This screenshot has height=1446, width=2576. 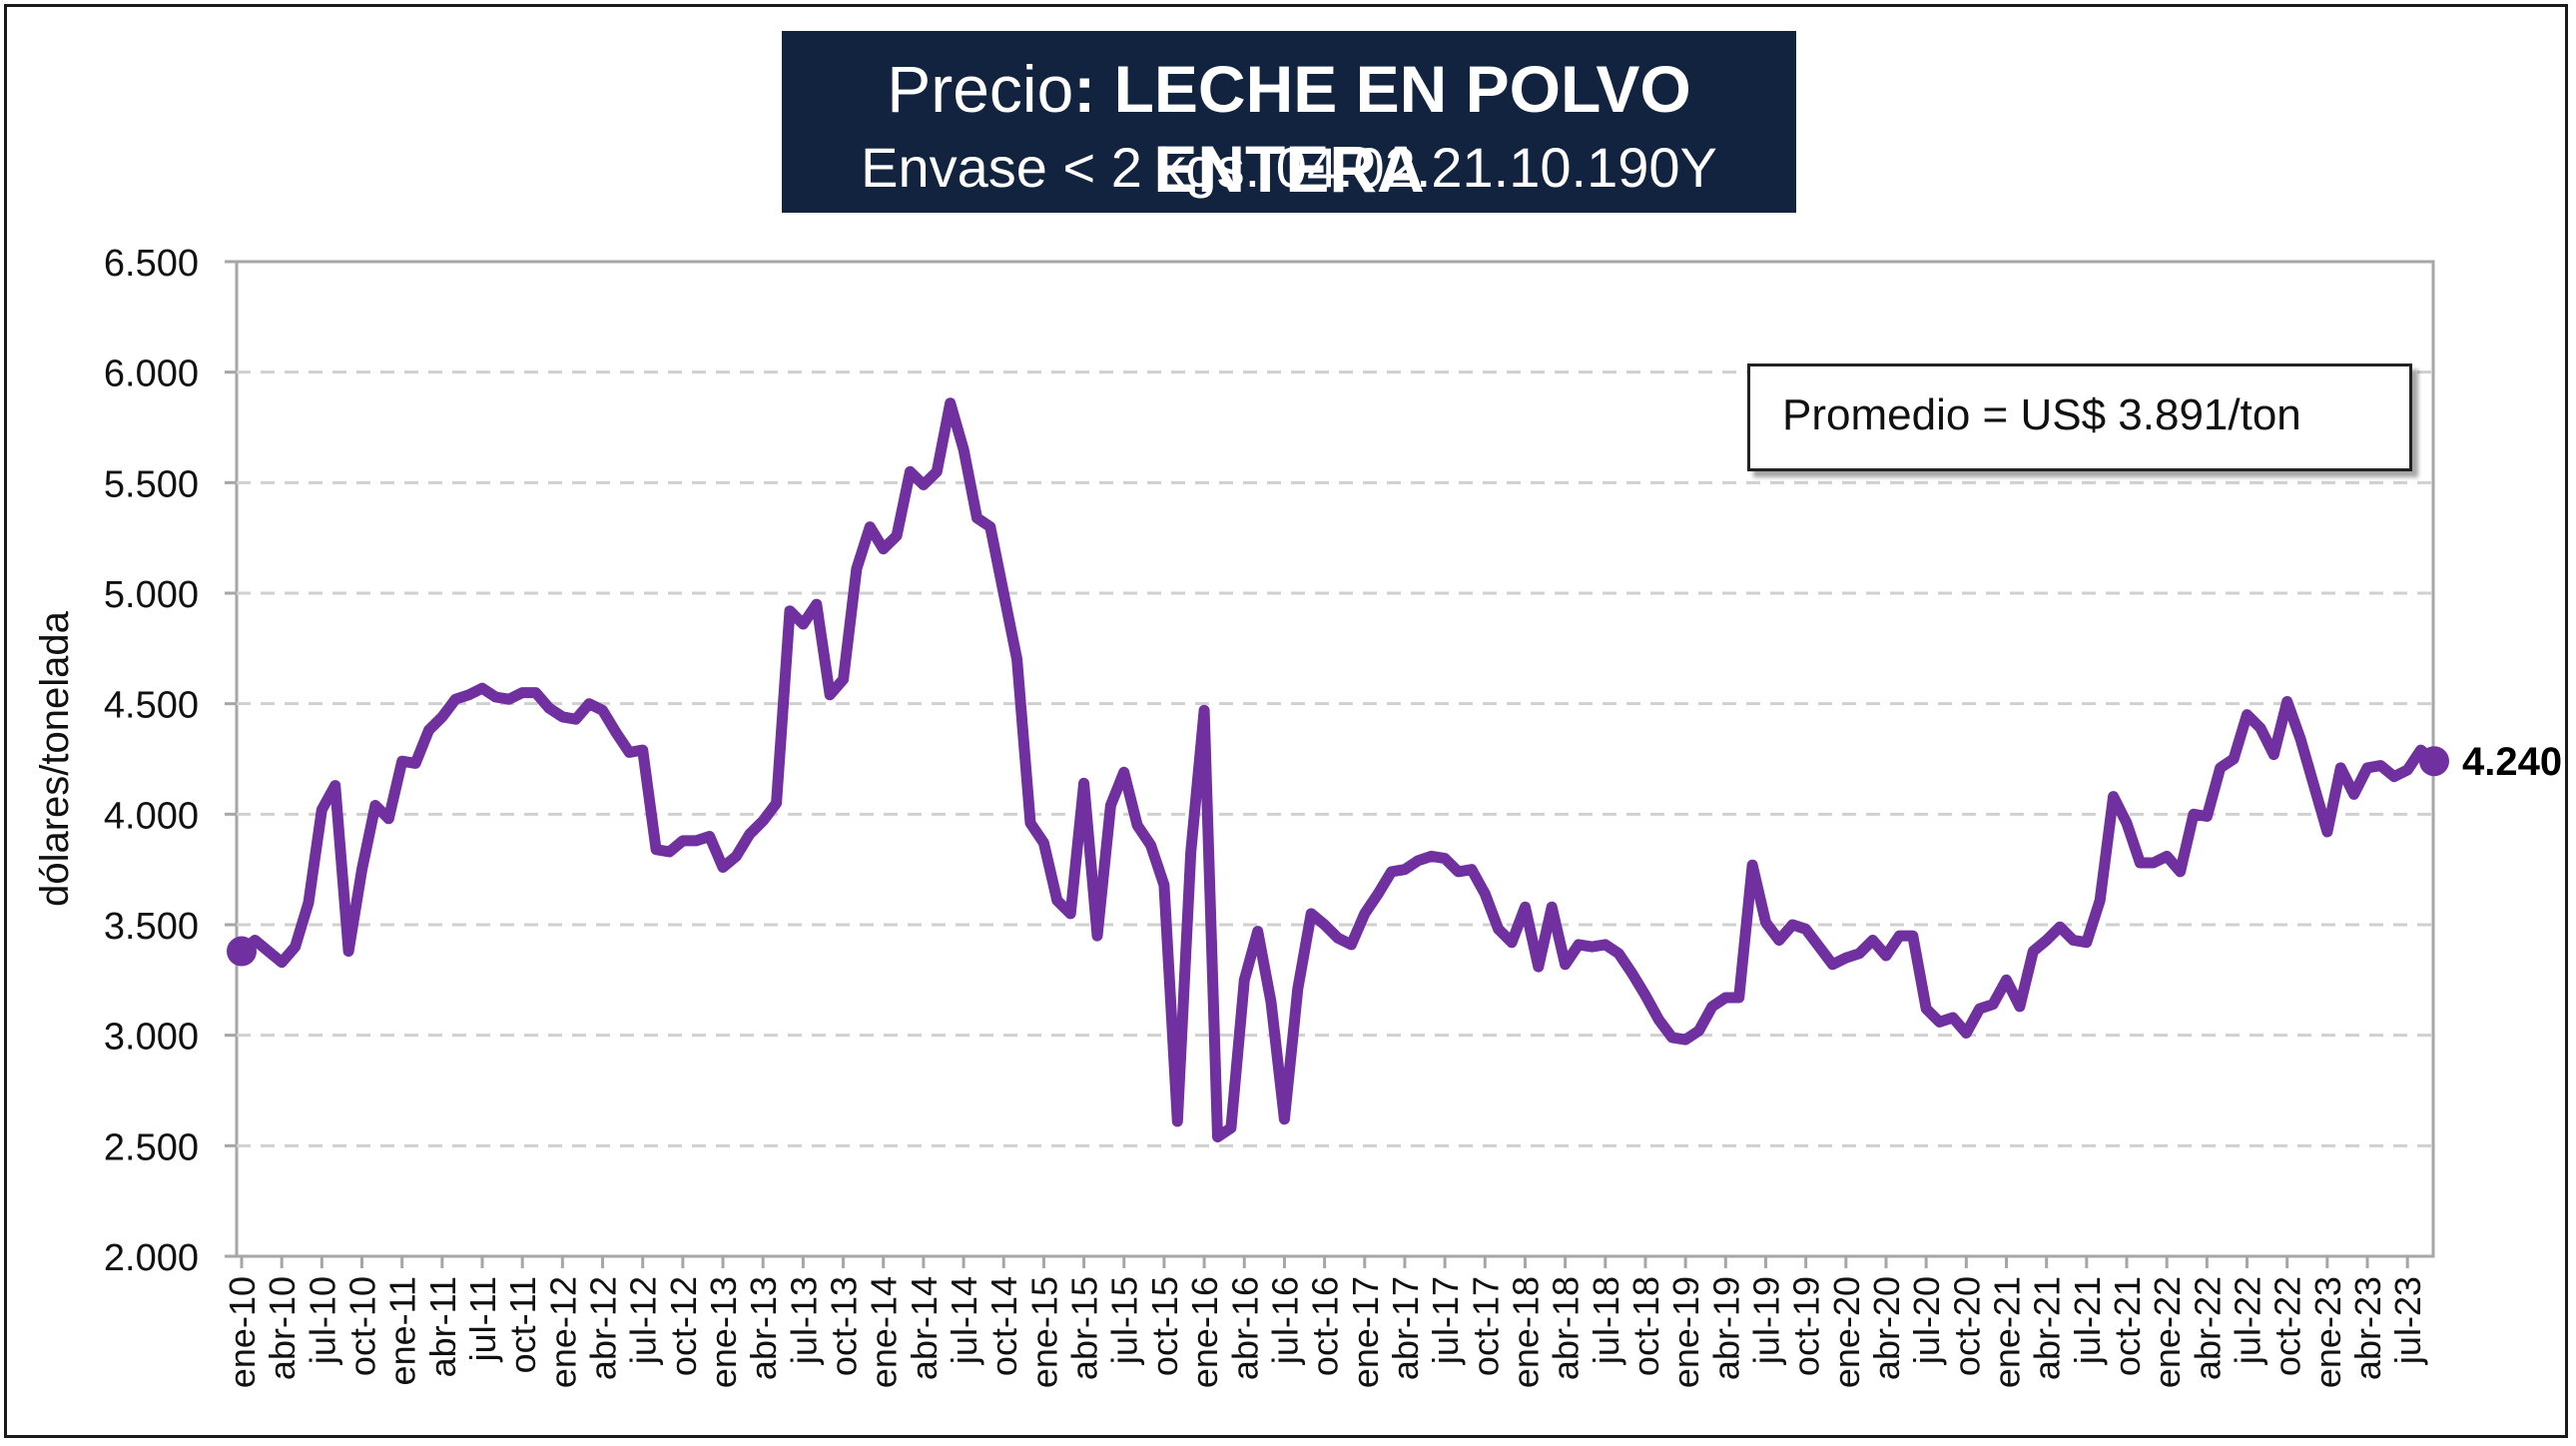 What do you see at coordinates (2367, 1328) in the screenshot?
I see `x-tick-label: abr-23` at bounding box center [2367, 1328].